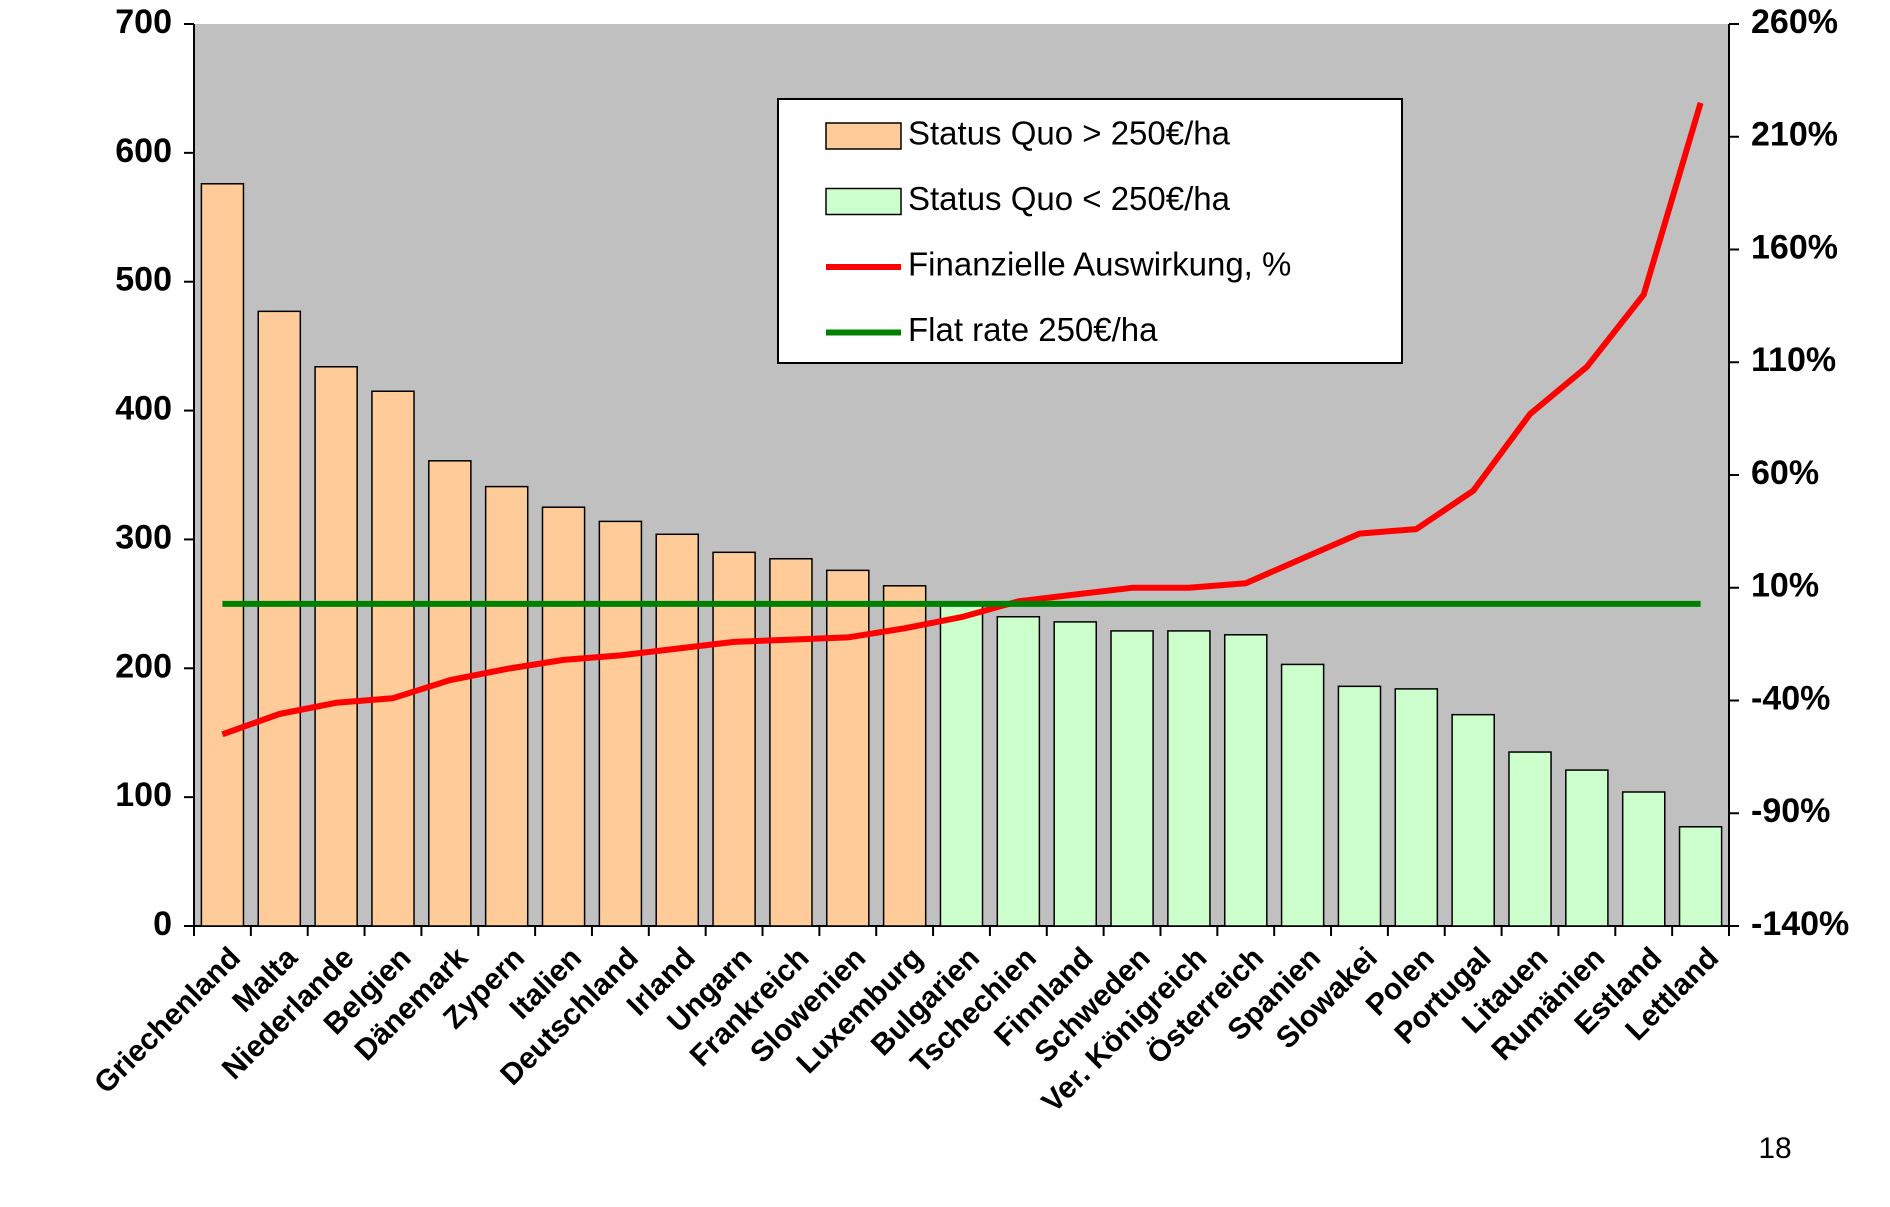 This screenshot has width=1890, height=1207. I want to click on y-tick-label: 600, so click(143, 151).